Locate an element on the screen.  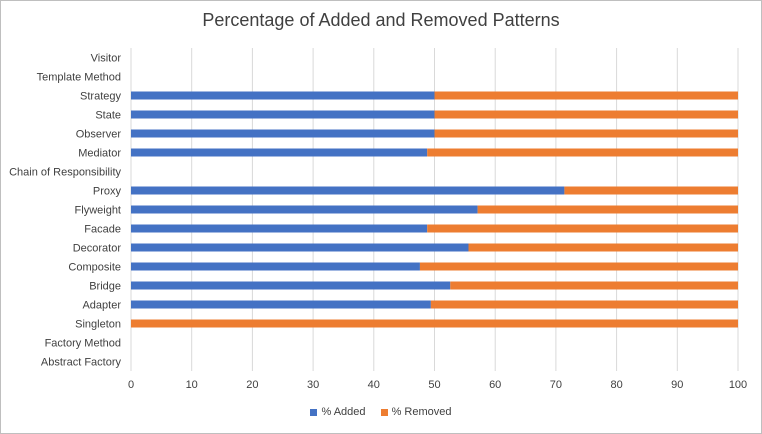
x-tick-label: 10 is located at coordinates (192, 385).